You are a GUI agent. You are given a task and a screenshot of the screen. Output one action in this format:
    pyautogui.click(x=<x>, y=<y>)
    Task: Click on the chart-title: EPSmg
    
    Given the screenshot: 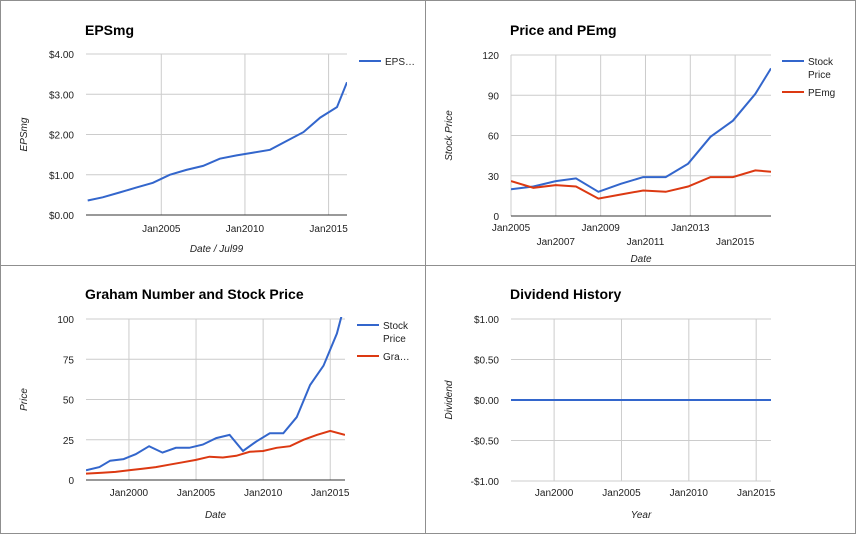 What is the action you would take?
    pyautogui.click(x=109, y=30)
    